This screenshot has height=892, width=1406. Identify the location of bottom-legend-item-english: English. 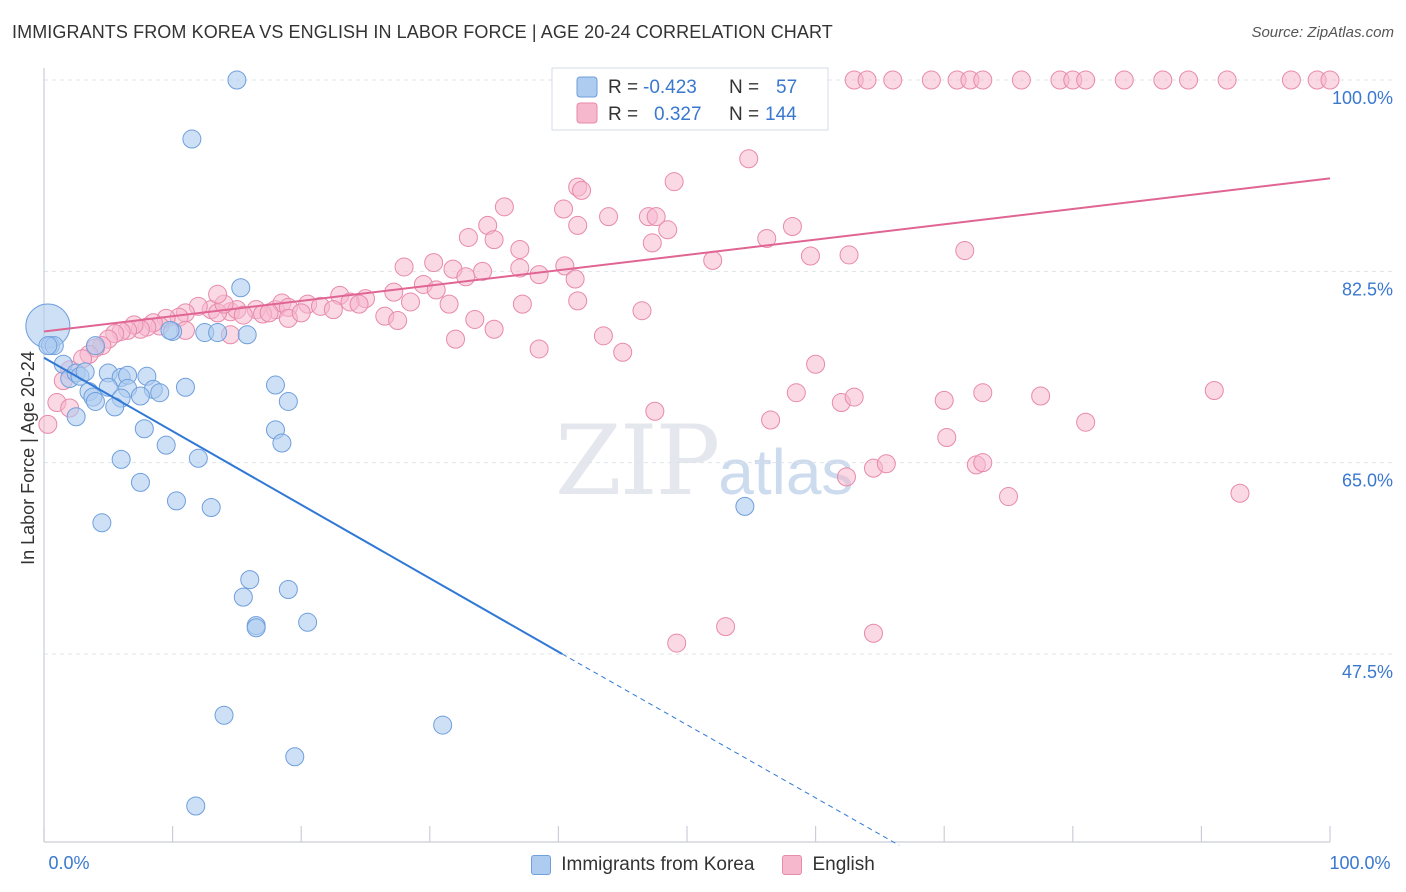
(828, 865).